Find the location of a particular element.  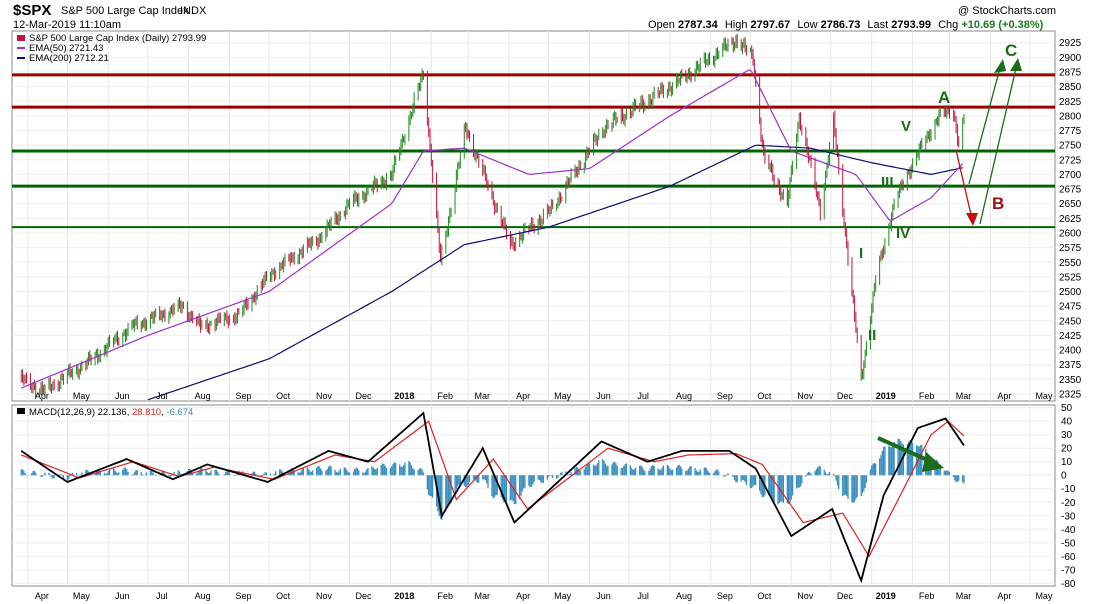

macd-x-tick-label: 2019 is located at coordinates (886, 596).